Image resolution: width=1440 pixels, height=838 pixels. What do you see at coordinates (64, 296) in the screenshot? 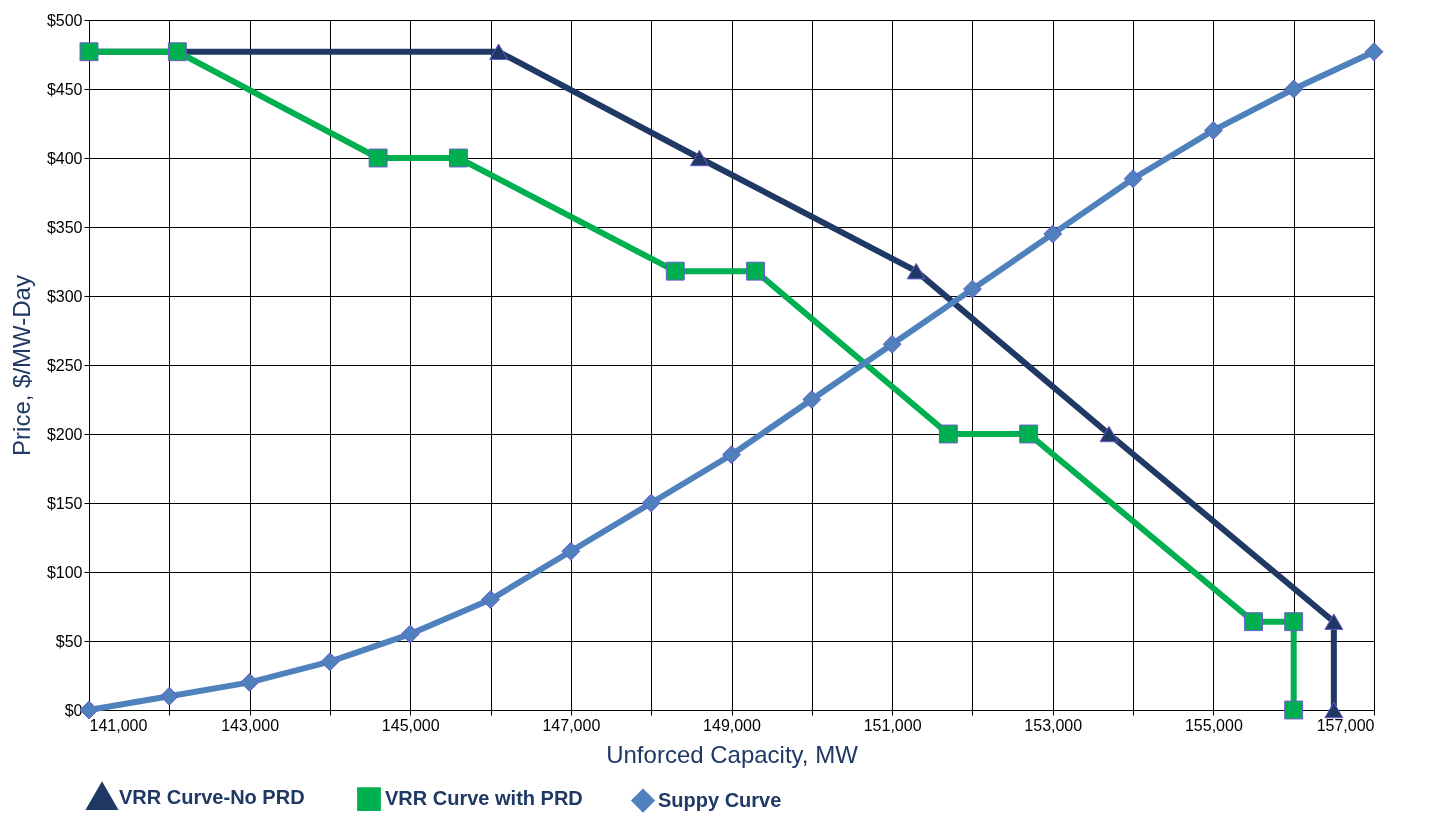
I see `y-tick-label: $300` at bounding box center [64, 296].